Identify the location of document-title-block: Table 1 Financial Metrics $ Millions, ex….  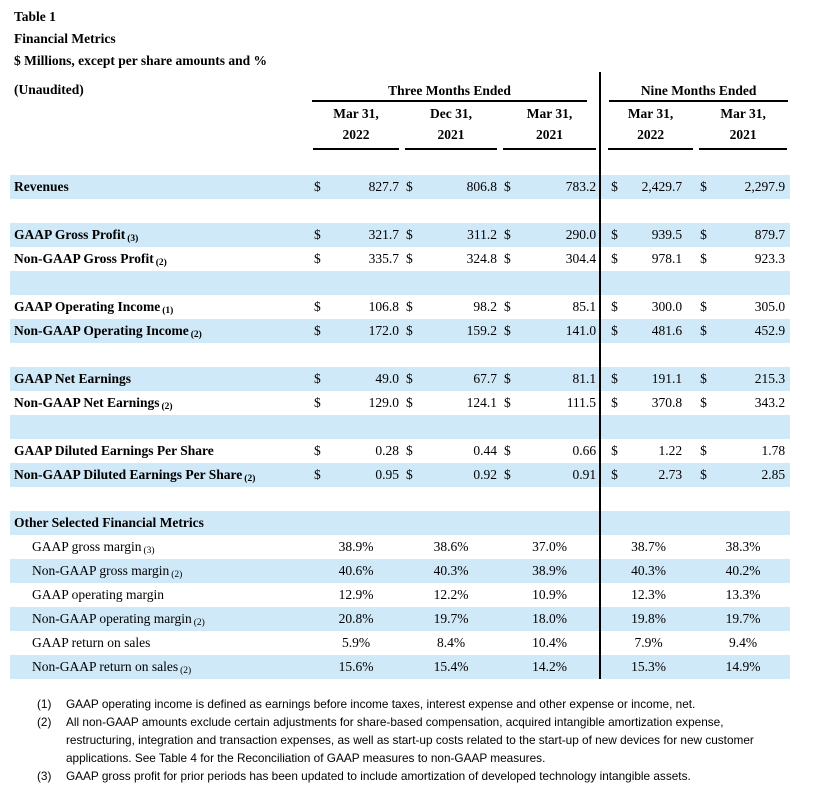
(407, 36).